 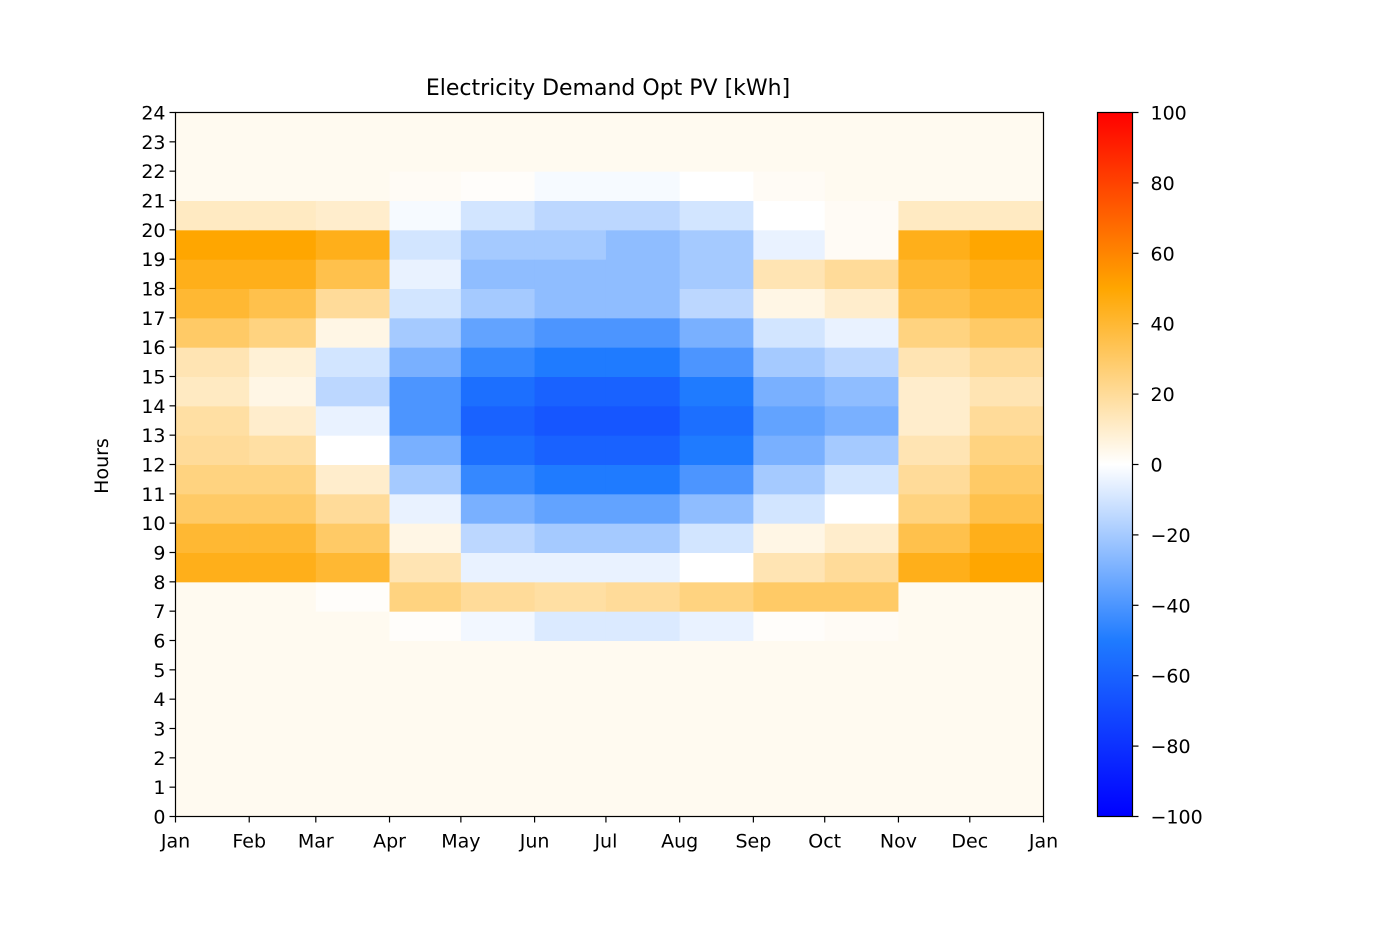 What do you see at coordinates (159, 730) in the screenshot?
I see `y-tick-label: 3` at bounding box center [159, 730].